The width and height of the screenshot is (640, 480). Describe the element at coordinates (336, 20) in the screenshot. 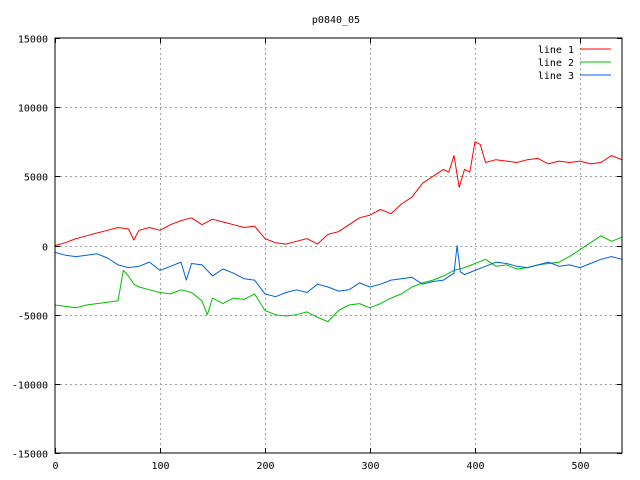

I see `chart-title: p0840_05` at that location.